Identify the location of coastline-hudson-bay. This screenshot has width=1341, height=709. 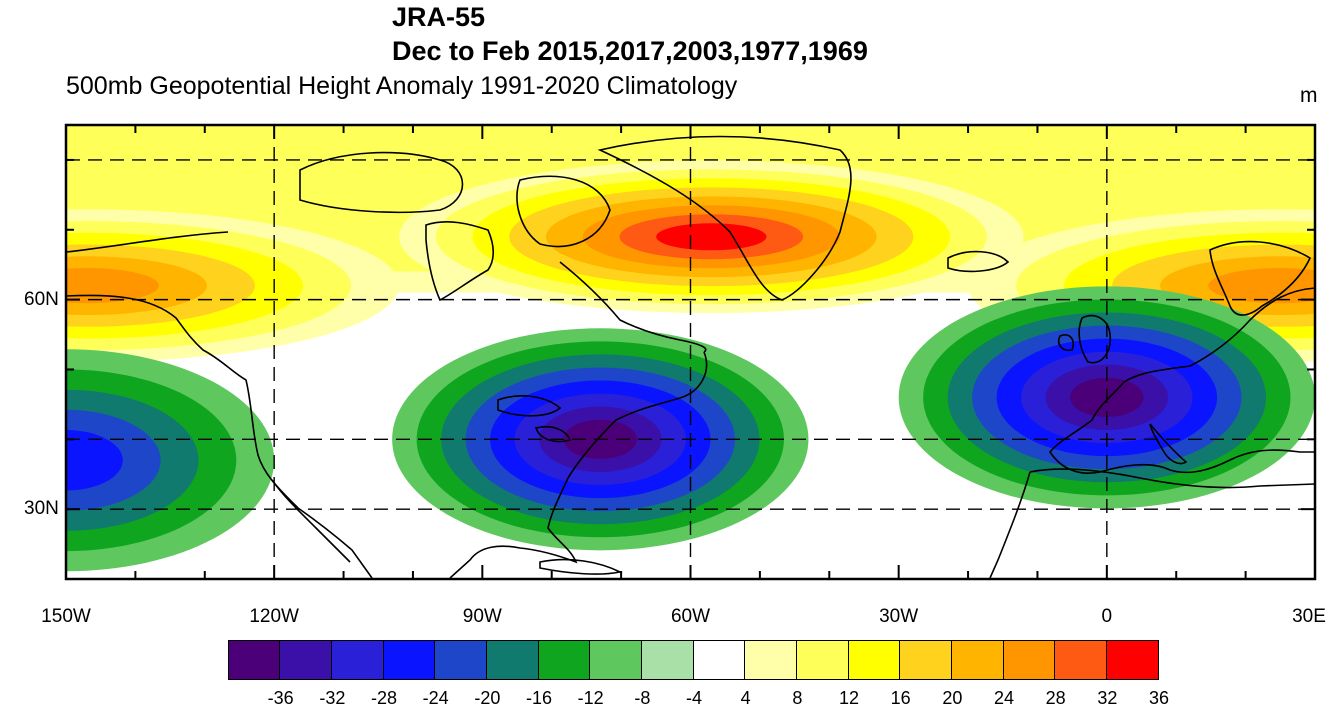
(460, 261).